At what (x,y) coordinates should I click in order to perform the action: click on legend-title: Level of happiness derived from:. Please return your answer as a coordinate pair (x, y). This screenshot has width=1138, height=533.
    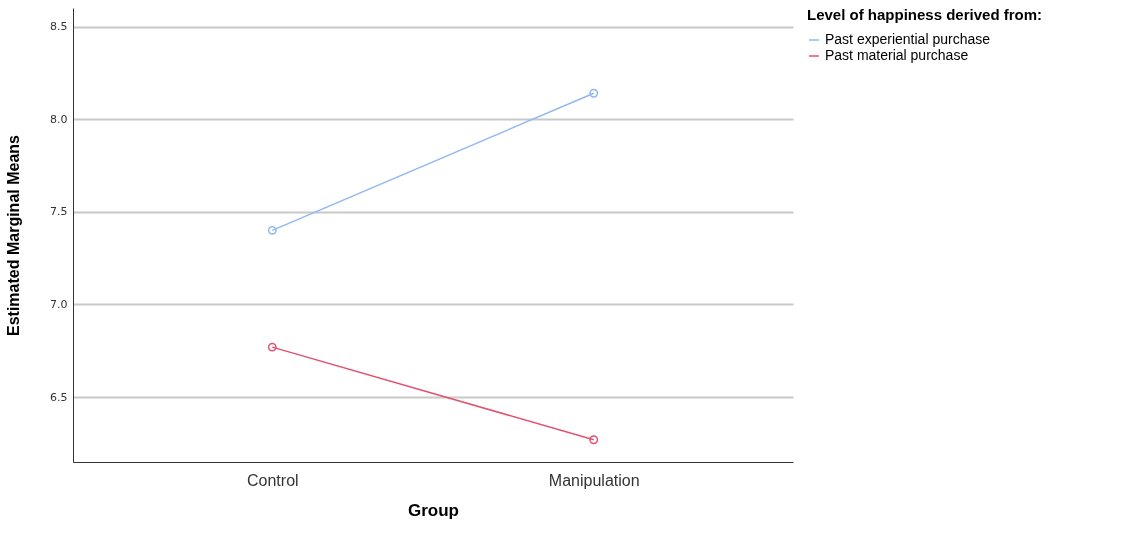
    Looking at the image, I should click on (925, 14).